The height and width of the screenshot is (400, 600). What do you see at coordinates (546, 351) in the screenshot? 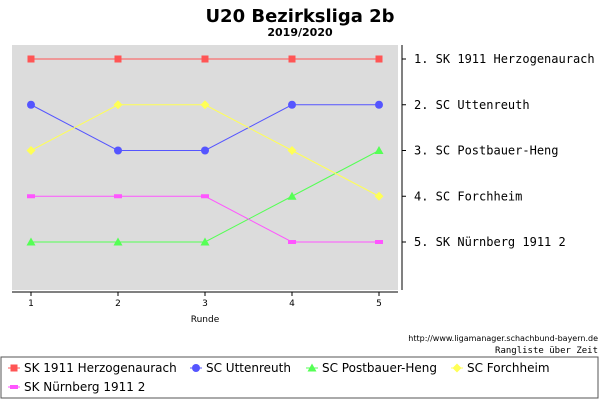
I see `credit-text: Rangliste über Zeit` at bounding box center [546, 351].